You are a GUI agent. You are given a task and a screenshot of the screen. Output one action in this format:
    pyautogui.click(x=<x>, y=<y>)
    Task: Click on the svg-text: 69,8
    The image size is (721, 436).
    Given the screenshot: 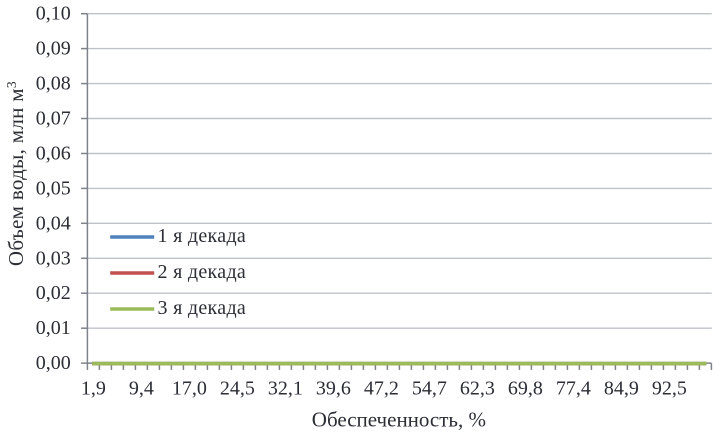 What is the action you would take?
    pyautogui.click(x=525, y=388)
    